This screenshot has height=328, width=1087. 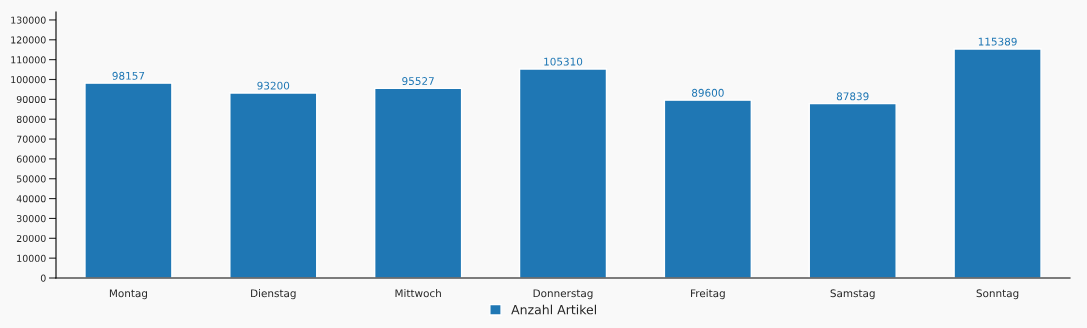 I want to click on y-tick-label: 10000, so click(x=31, y=258).